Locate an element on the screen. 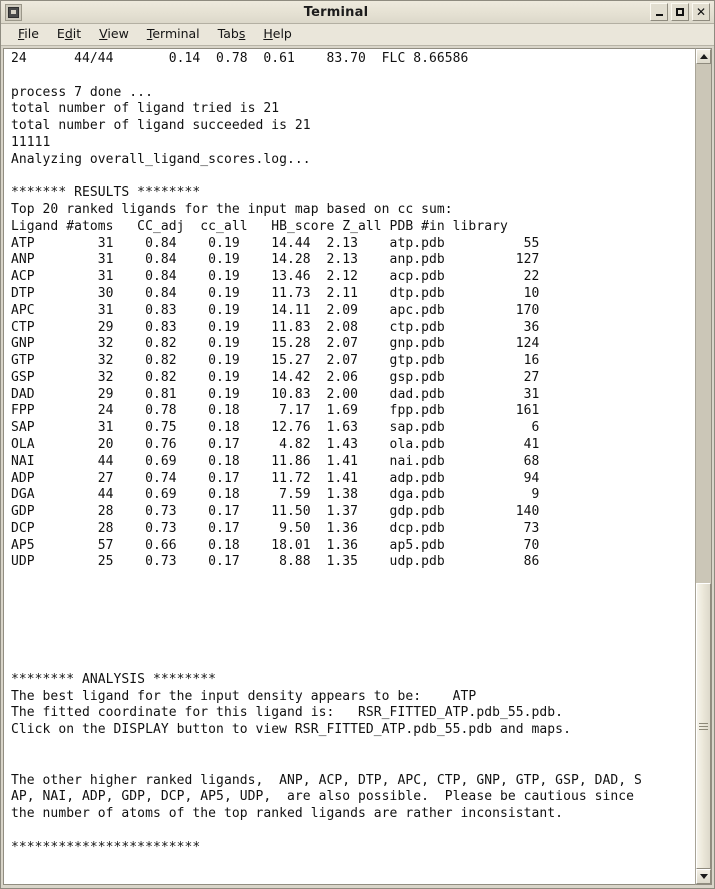 The image size is (715, 889). minimize-icon is located at coordinates (659, 14).